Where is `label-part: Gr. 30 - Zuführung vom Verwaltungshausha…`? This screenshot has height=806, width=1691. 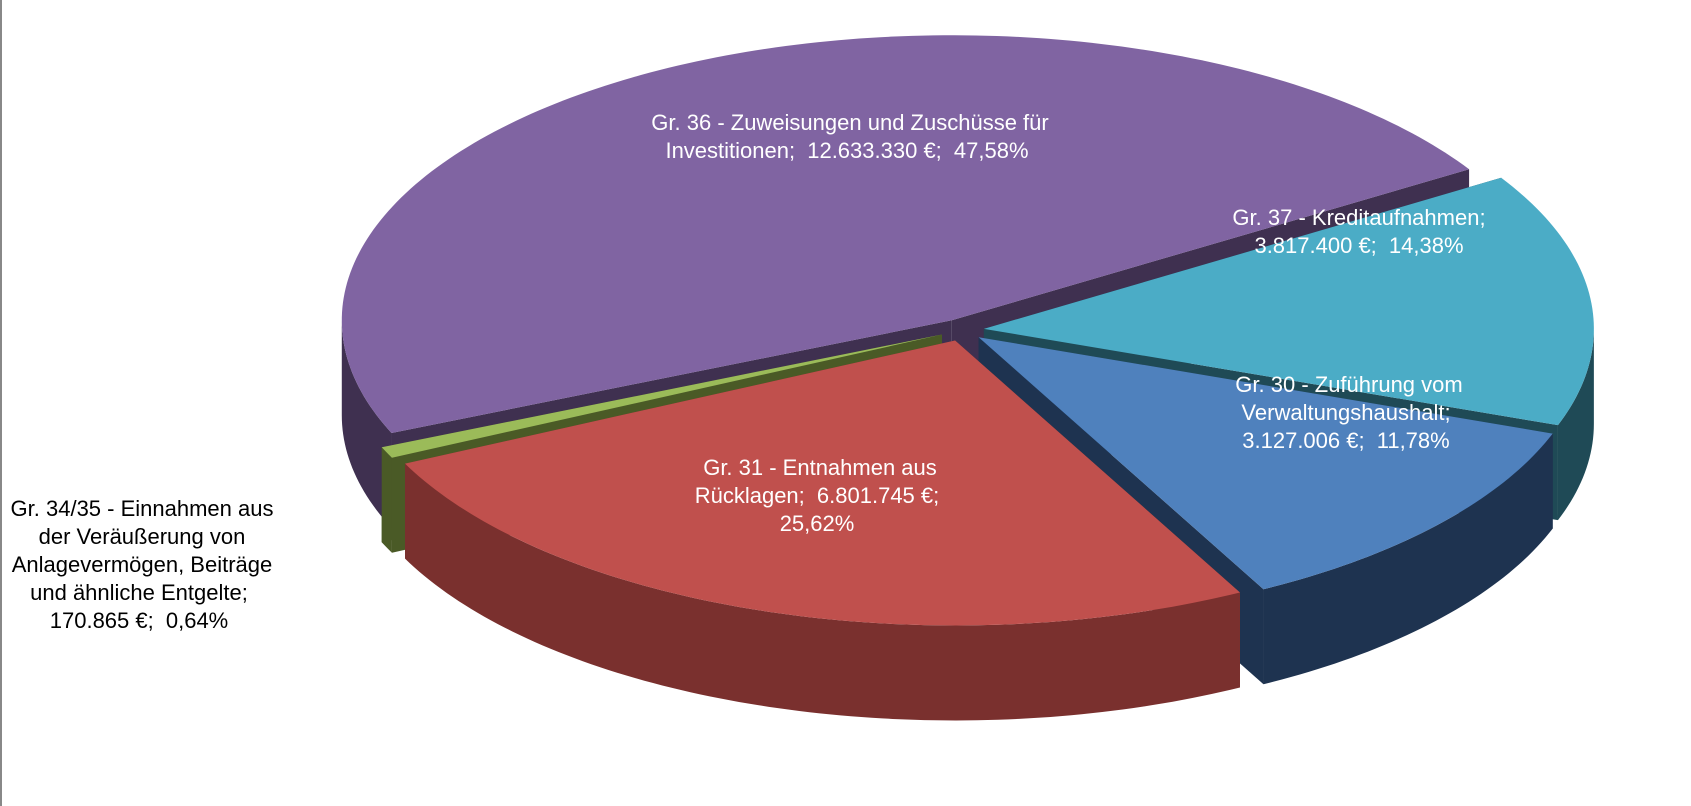 label-part: Gr. 30 - Zuführung vom Verwaltungshausha… is located at coordinates (1349, 398).